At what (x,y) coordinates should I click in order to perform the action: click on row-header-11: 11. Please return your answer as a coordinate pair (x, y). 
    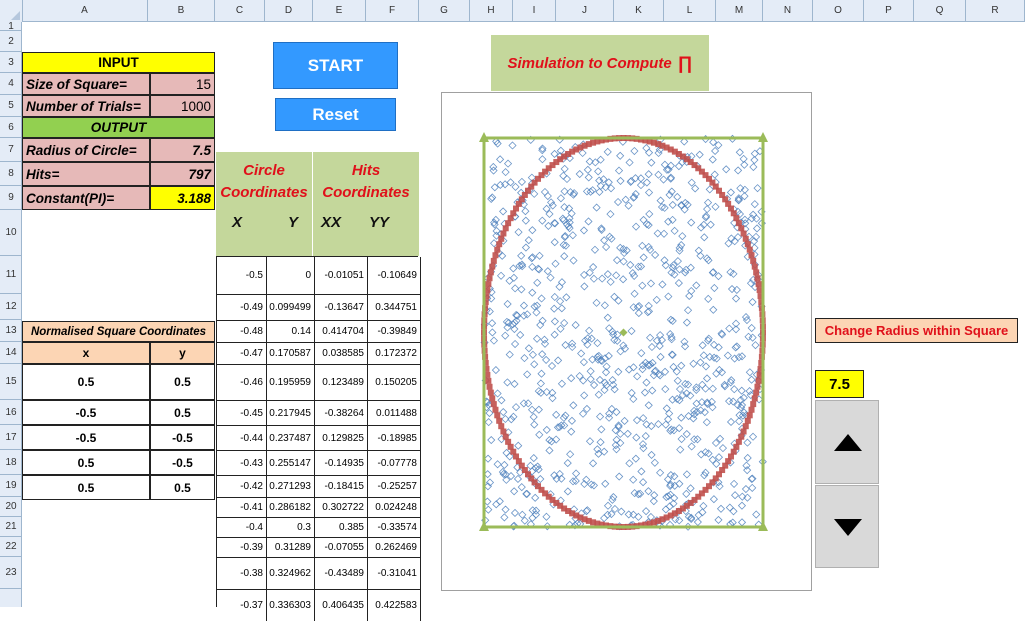
    Looking at the image, I should click on (11, 275).